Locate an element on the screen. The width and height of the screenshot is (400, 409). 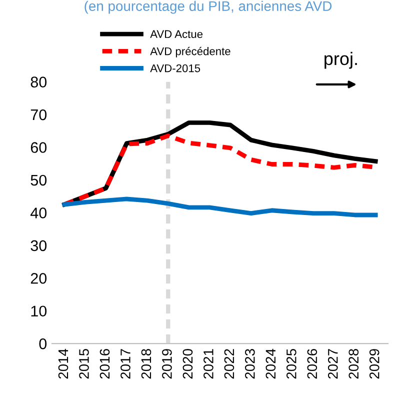
x-tick-label: 2024 is located at coordinates (271, 363).